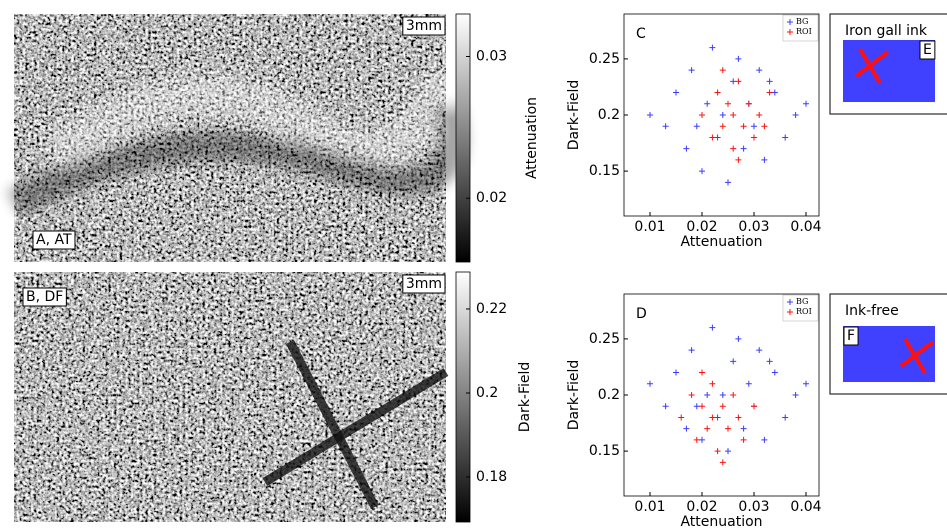 The image size is (947, 528). Describe the element at coordinates (332, 424) in the screenshot. I see `cross-line` at that location.